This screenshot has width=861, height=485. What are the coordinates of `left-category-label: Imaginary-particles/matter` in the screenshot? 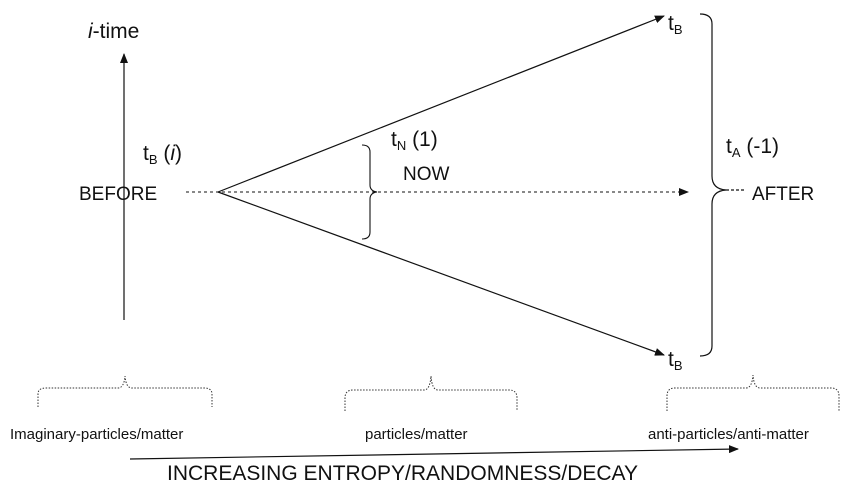 It's located at (96, 434).